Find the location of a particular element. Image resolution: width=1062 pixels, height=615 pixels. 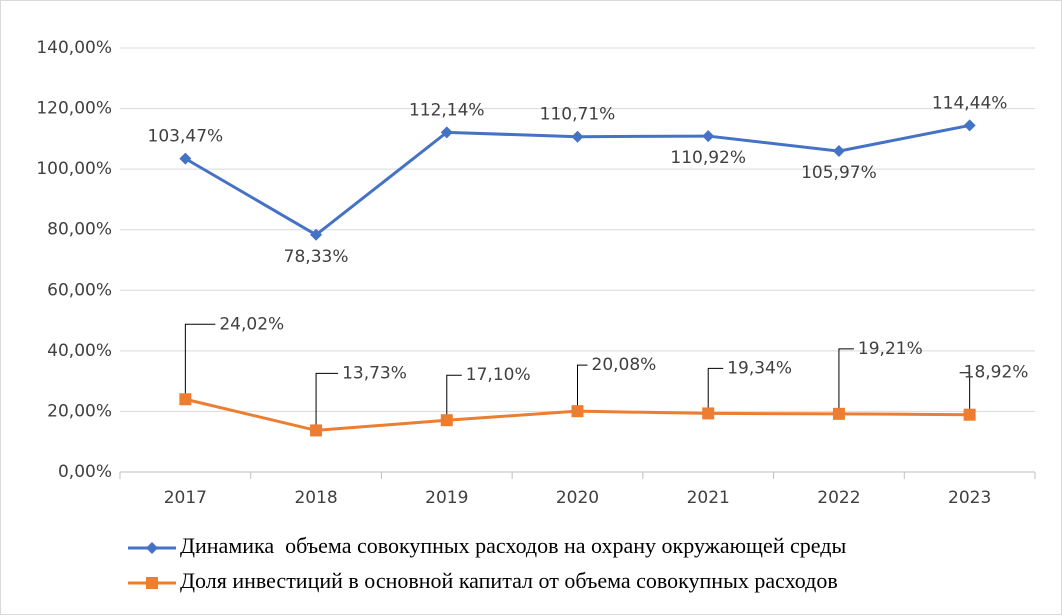

data-label: 103,47% is located at coordinates (186, 137).